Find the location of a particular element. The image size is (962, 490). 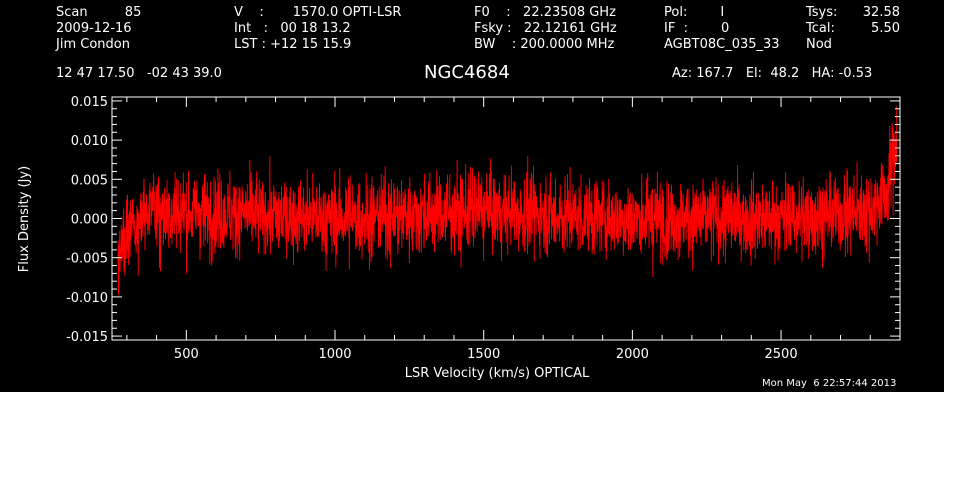

header-tsys-values: 32.58 5.50 is located at coordinates (874, 30).